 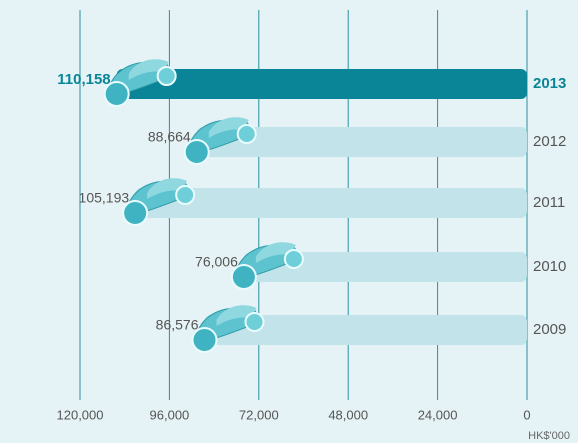 I want to click on x-tick-label: 120,000, so click(x=80, y=414).